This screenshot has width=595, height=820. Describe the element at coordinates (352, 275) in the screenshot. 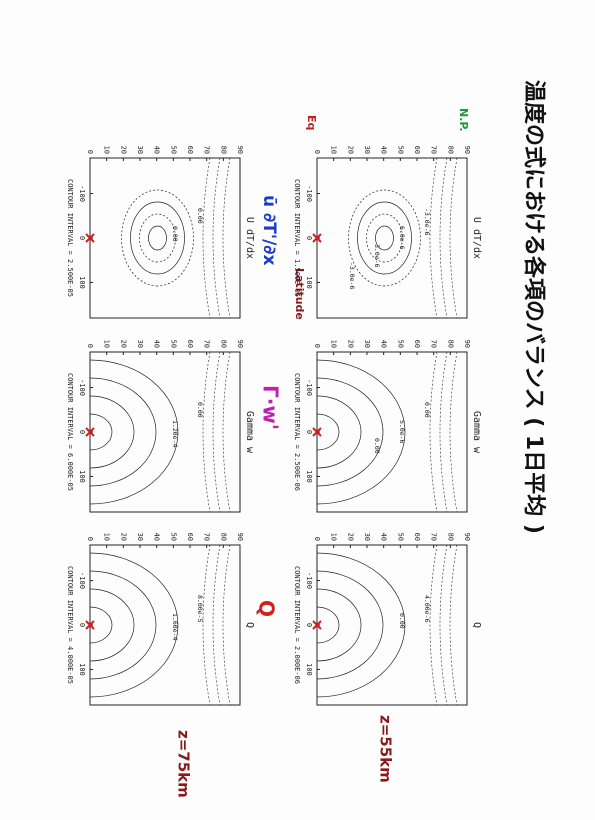

I see `contour-label: -3.0e-6` at that location.